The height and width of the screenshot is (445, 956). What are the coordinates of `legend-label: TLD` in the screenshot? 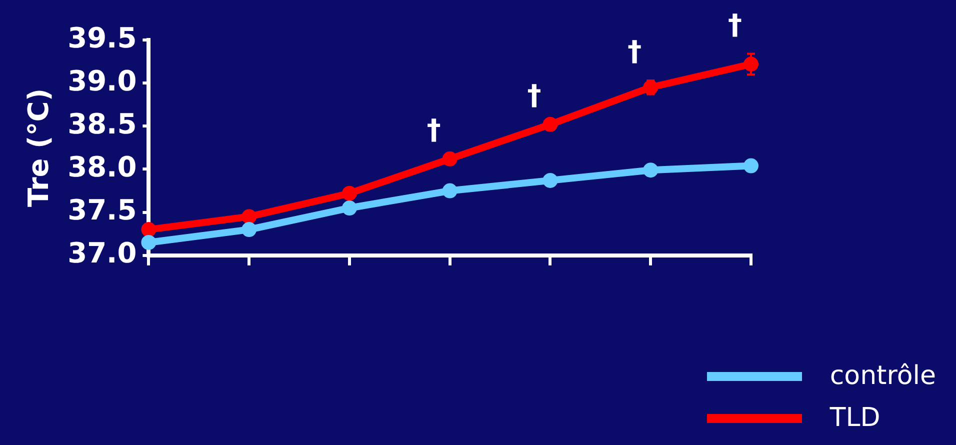 It's located at (855, 418).